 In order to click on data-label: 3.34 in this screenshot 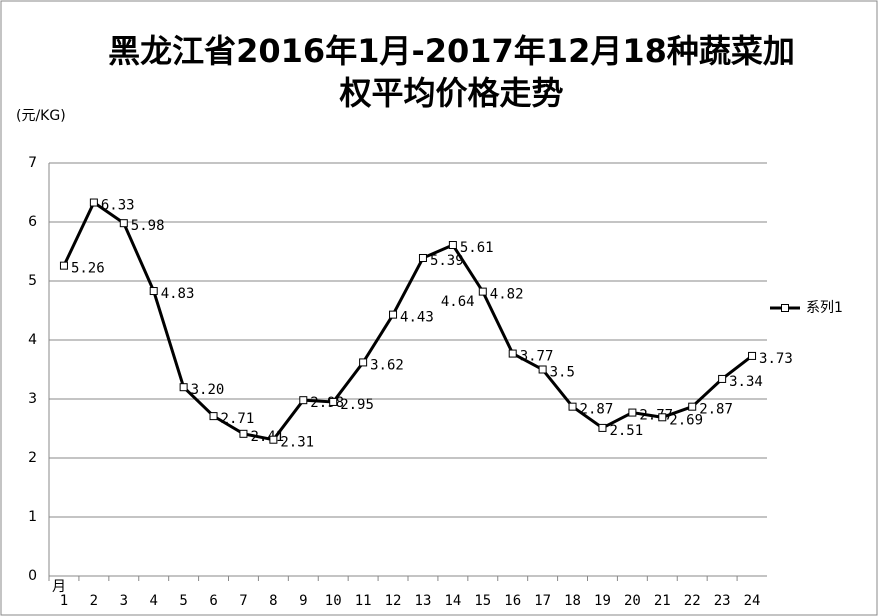, I will do `click(746, 382)`.